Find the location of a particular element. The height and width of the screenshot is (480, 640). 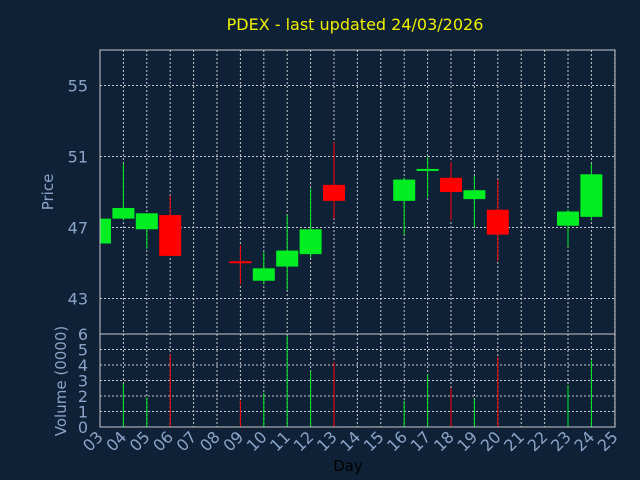

volume-tick-label: 3 is located at coordinates (83, 381).